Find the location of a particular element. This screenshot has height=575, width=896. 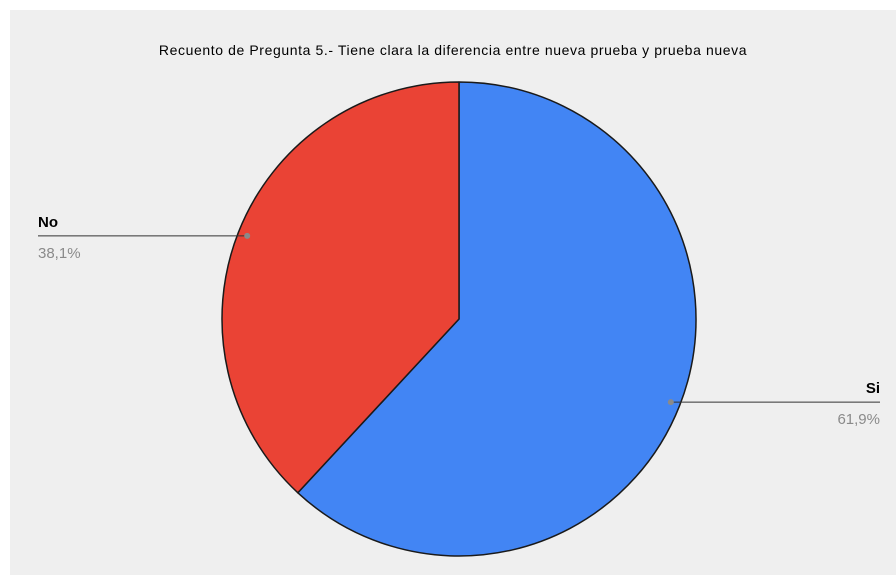

slice-label-no: No is located at coordinates (48, 222).